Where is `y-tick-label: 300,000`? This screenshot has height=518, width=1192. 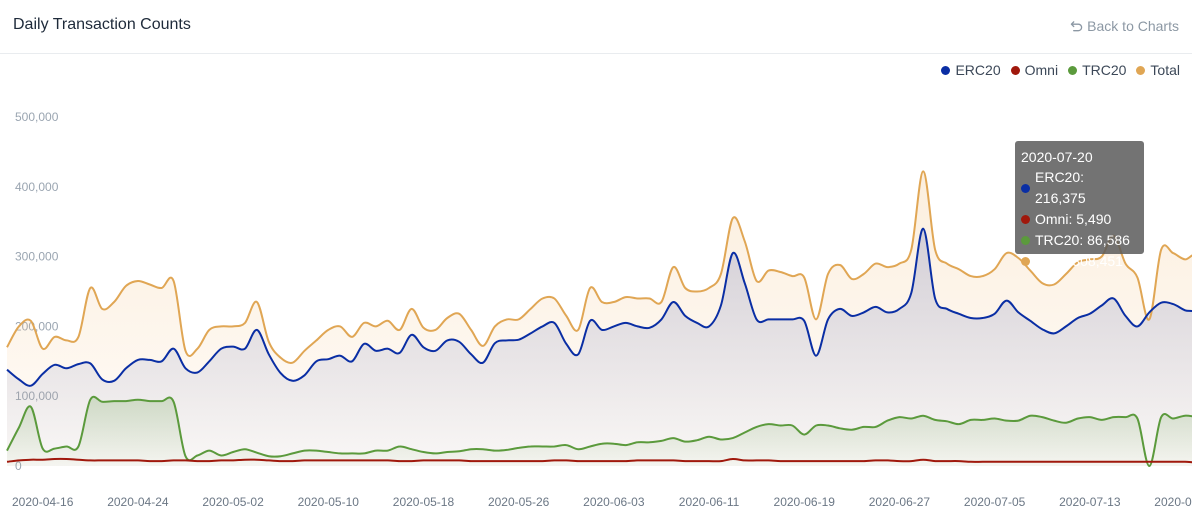 y-tick-label: 300,000 is located at coordinates (37, 257).